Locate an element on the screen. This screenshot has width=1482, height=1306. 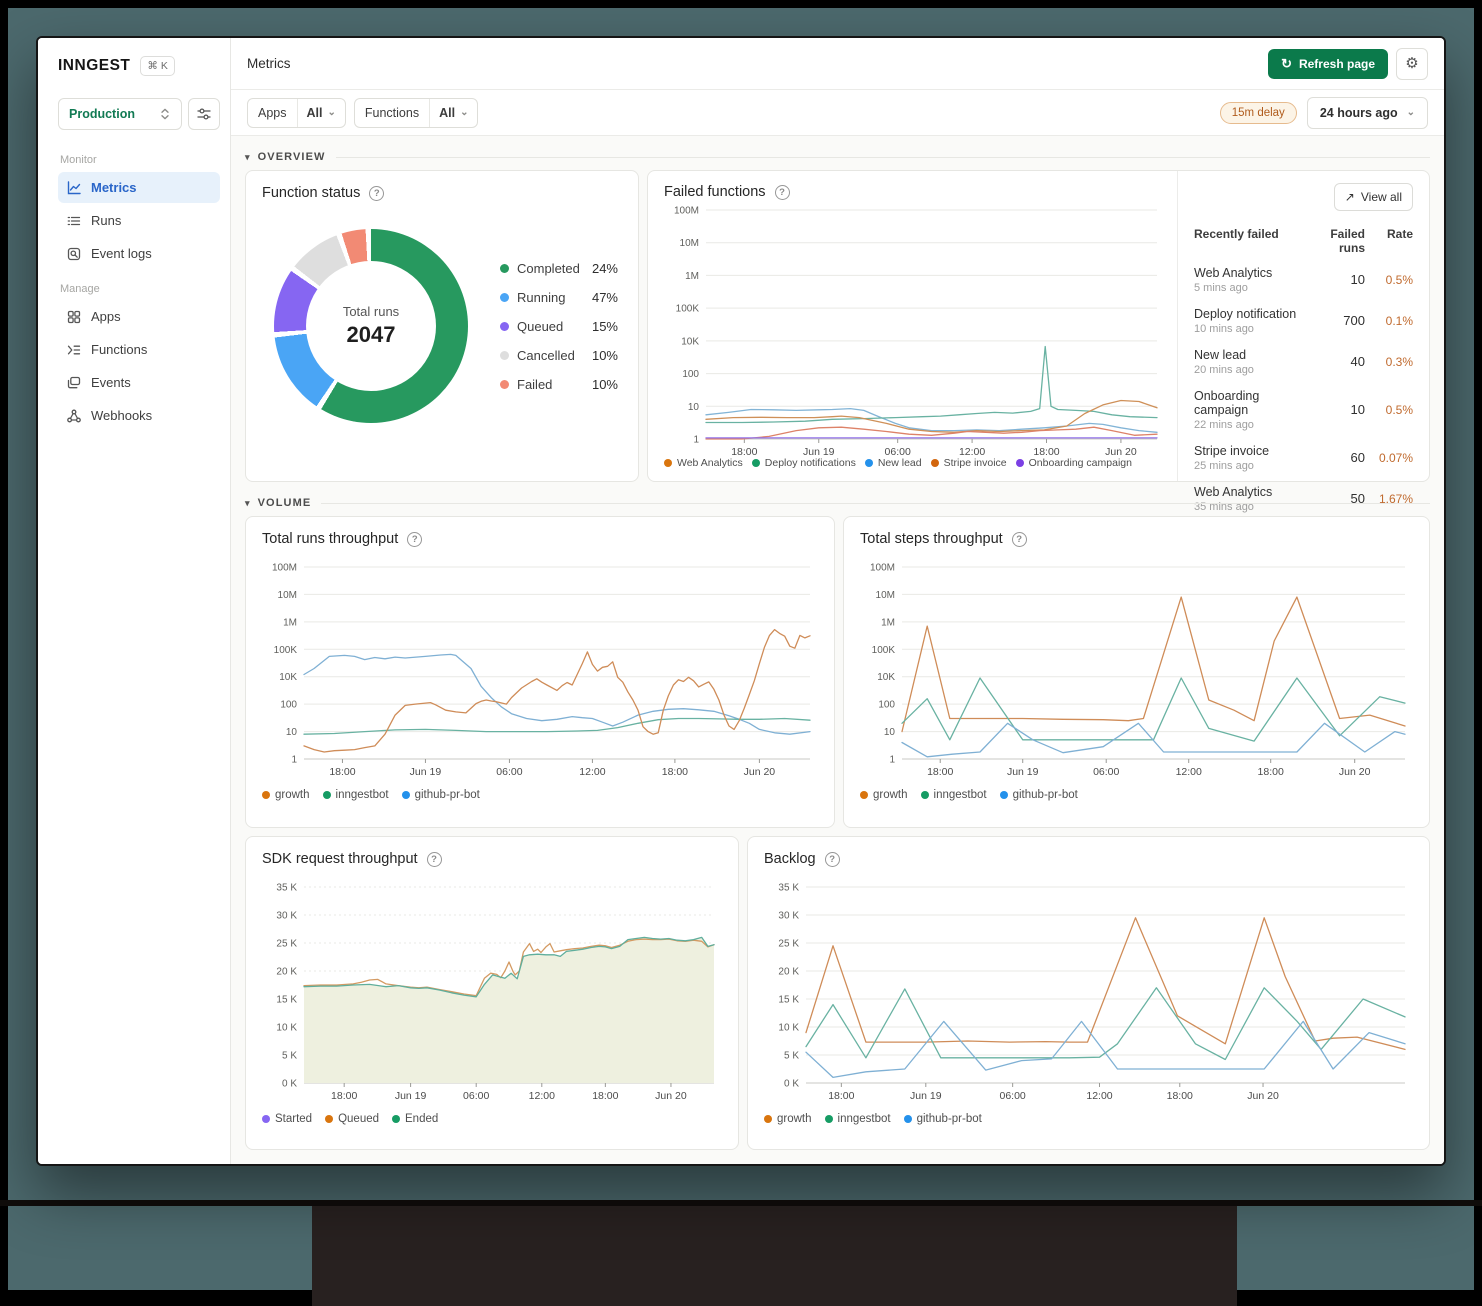
apps-filter: Apps All ⌄ is located at coordinates (296, 112).